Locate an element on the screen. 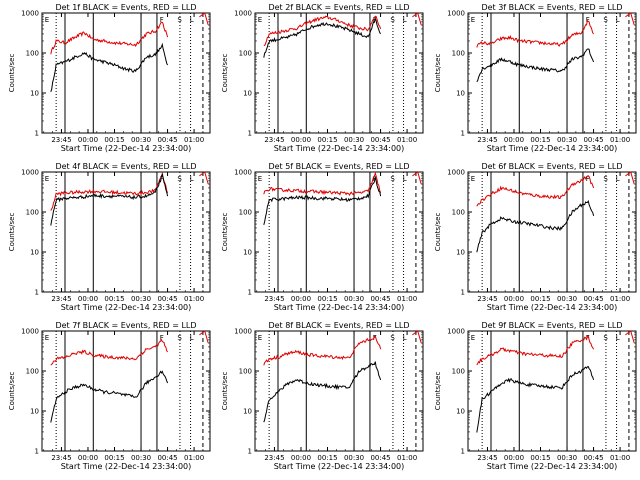 This screenshot has width=640, height=480. chart-title: Det 7f BLACK = Events, RED = LLD is located at coordinates (125, 325).